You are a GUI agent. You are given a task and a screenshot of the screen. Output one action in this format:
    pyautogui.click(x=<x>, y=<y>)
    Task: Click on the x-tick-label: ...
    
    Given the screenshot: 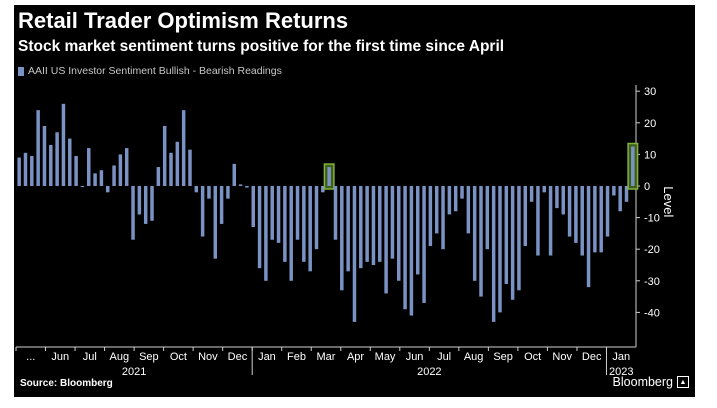 What is the action you would take?
    pyautogui.click(x=30, y=357)
    